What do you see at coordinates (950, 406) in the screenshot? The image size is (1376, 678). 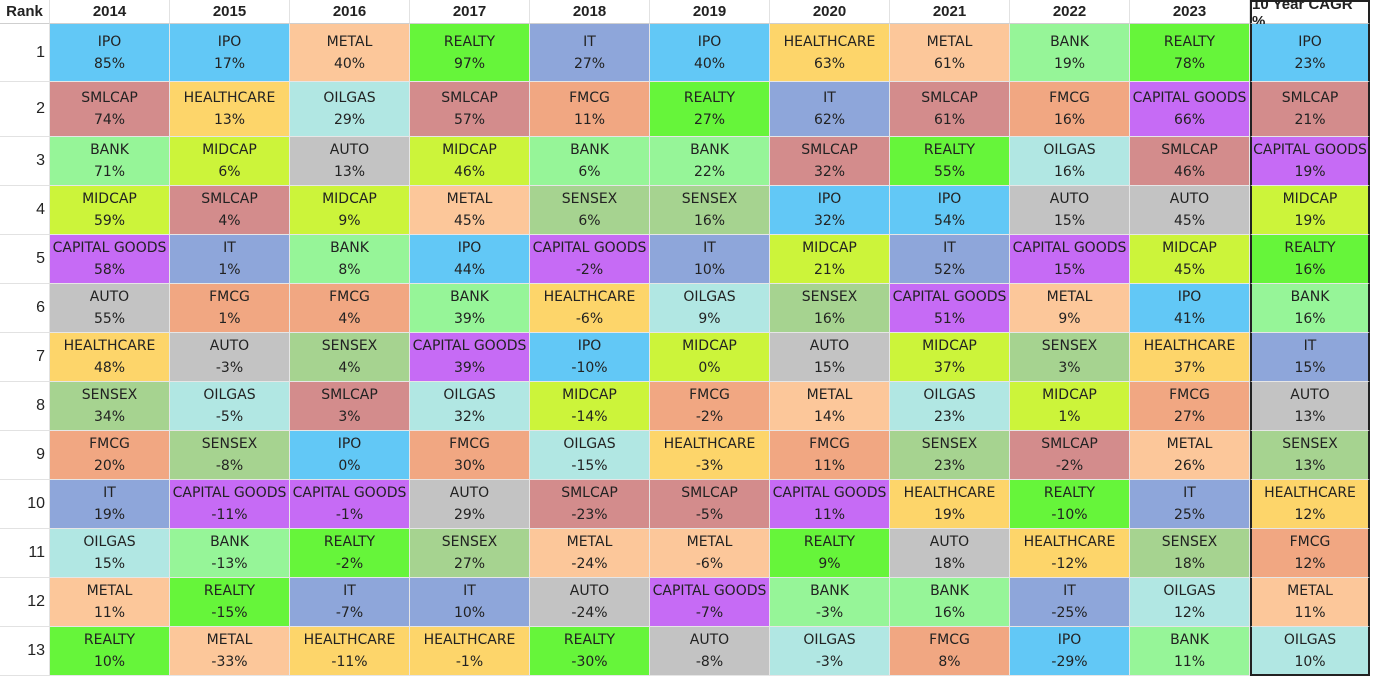 I see `sector-cell: OILGAS 23%` at bounding box center [950, 406].